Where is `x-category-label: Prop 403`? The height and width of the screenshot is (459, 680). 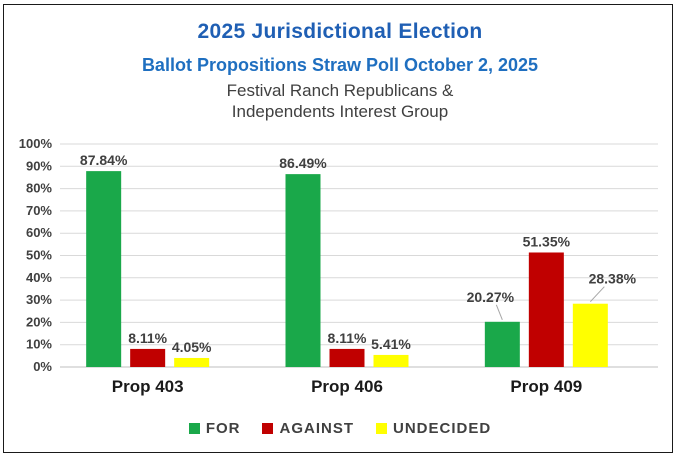 x-category-label: Prop 403 is located at coordinates (148, 386).